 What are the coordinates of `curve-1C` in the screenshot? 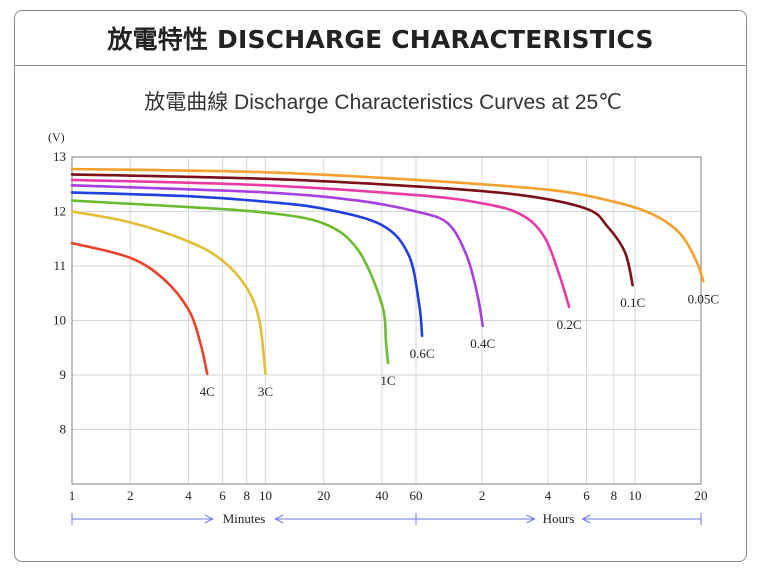 It's located at (230, 282).